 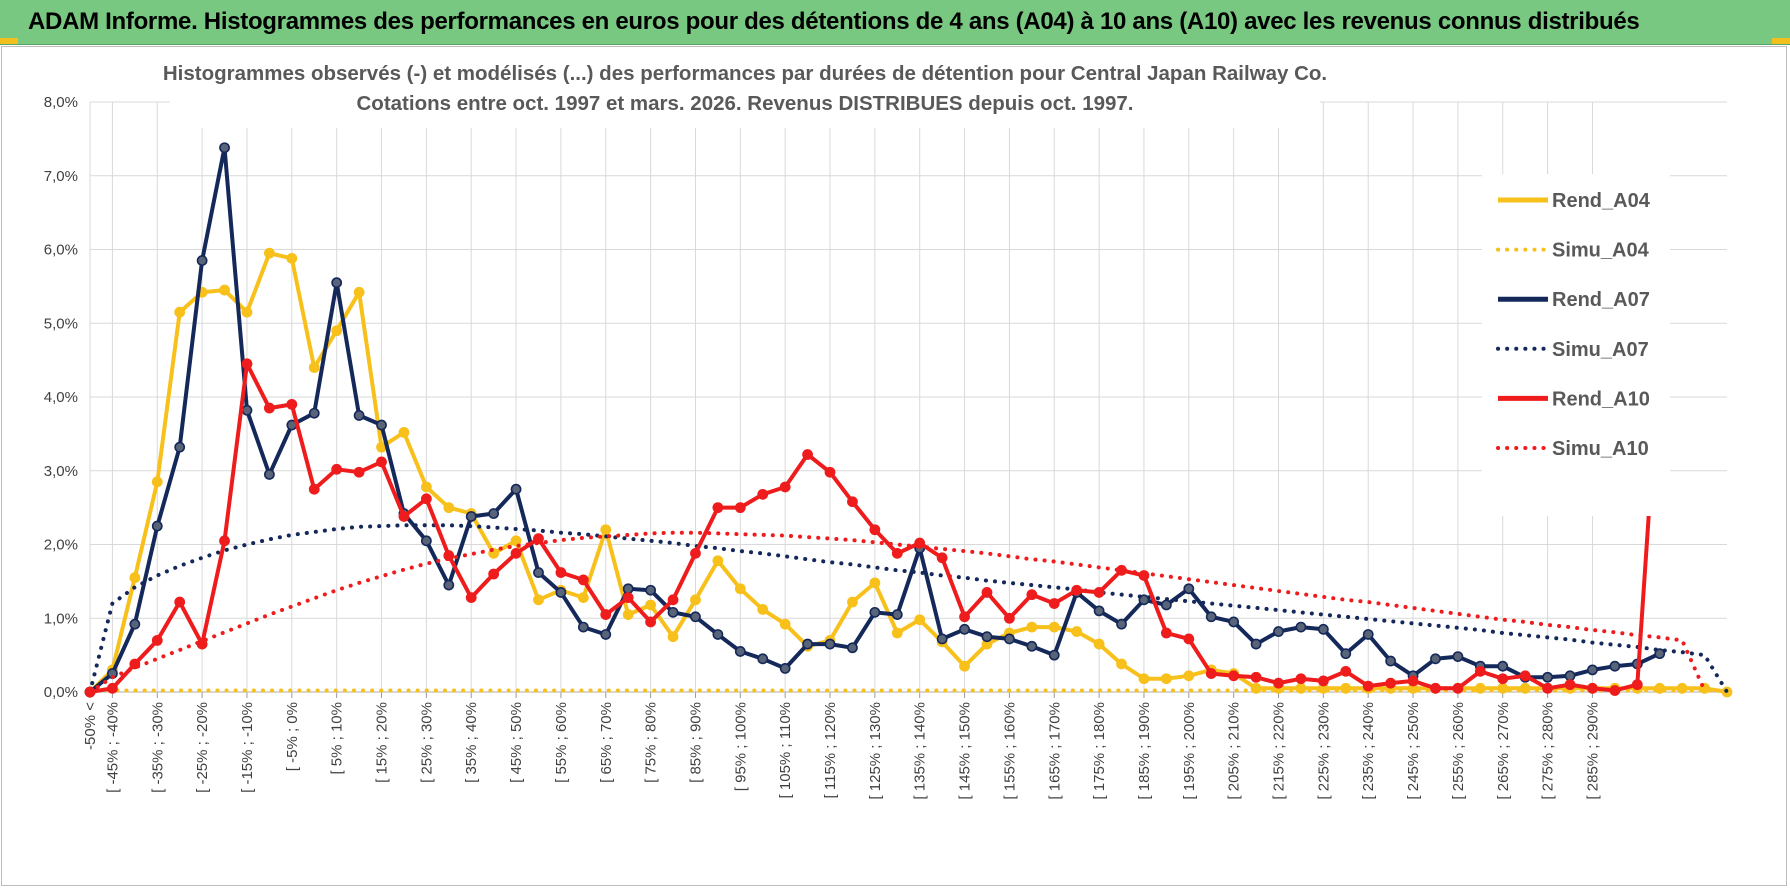 What do you see at coordinates (426, 742) in the screenshot?
I see `x-tick-label: [ 25% ; 30%` at bounding box center [426, 742].